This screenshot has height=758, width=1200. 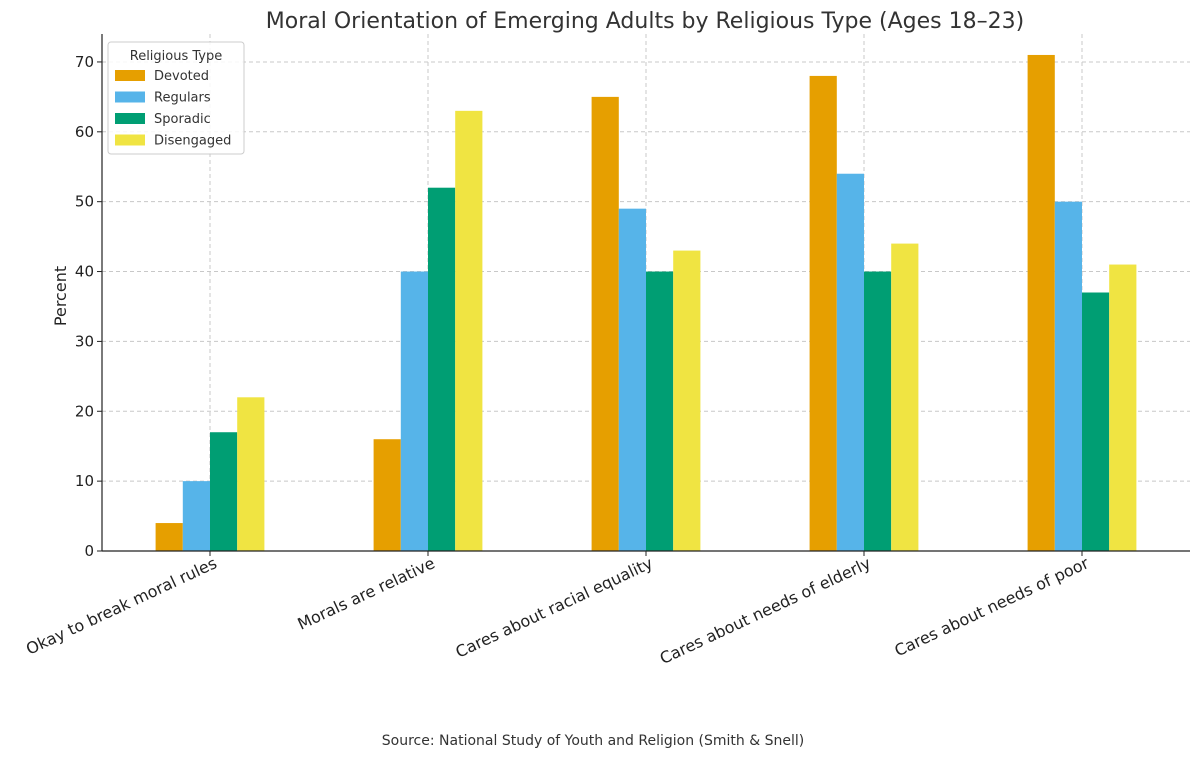 What do you see at coordinates (89, 551) in the screenshot?
I see `y-tick-label: 0` at bounding box center [89, 551].